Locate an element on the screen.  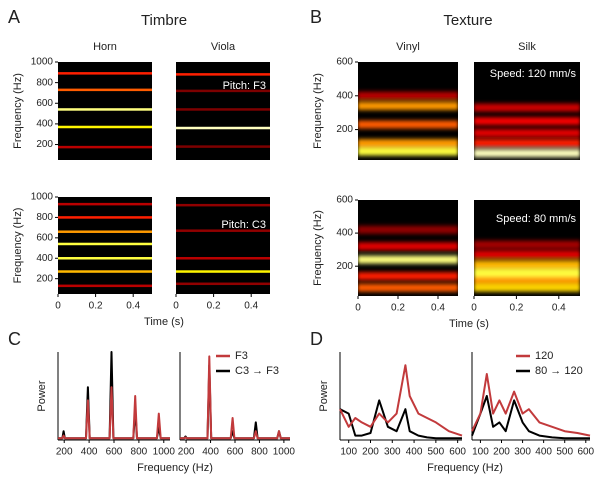
legend-label: 120 is located at coordinates (544, 356).